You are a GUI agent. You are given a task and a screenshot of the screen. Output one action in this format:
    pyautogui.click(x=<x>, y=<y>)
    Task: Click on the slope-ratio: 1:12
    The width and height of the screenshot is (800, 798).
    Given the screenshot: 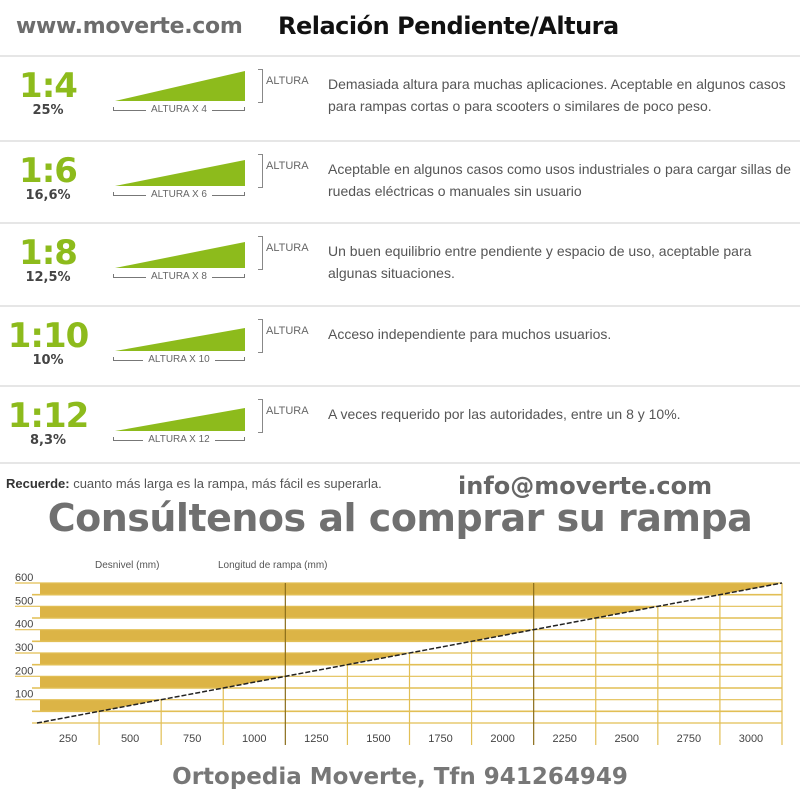 What is the action you would take?
    pyautogui.click(x=48, y=416)
    